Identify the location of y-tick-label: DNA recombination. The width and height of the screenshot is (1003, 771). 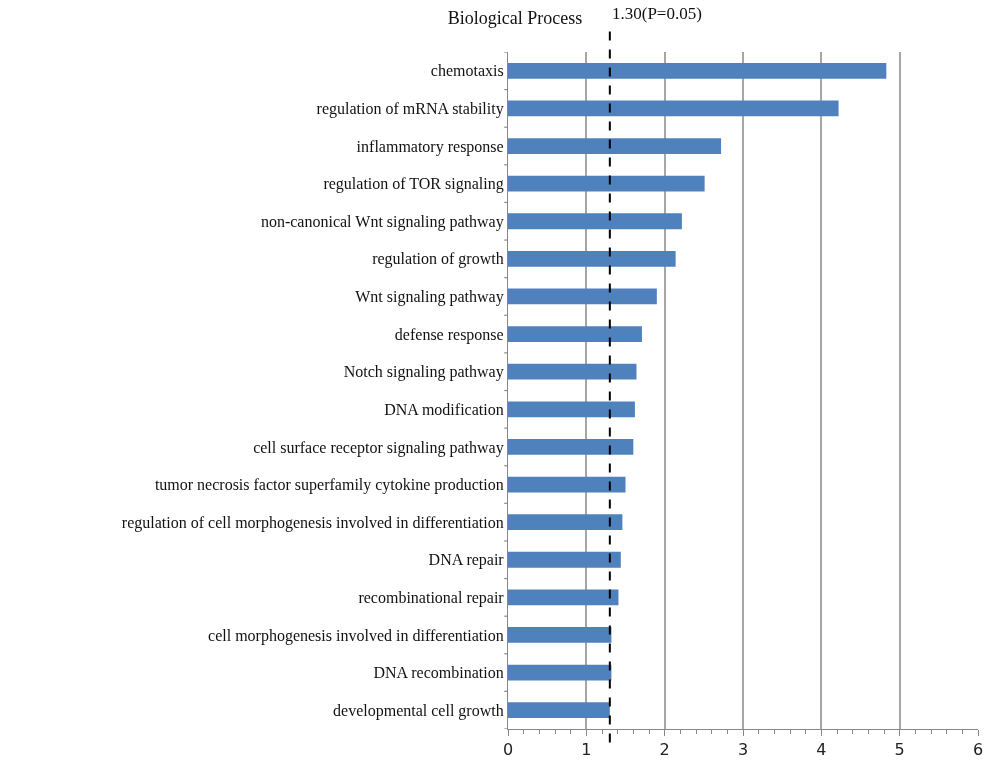
(438, 673).